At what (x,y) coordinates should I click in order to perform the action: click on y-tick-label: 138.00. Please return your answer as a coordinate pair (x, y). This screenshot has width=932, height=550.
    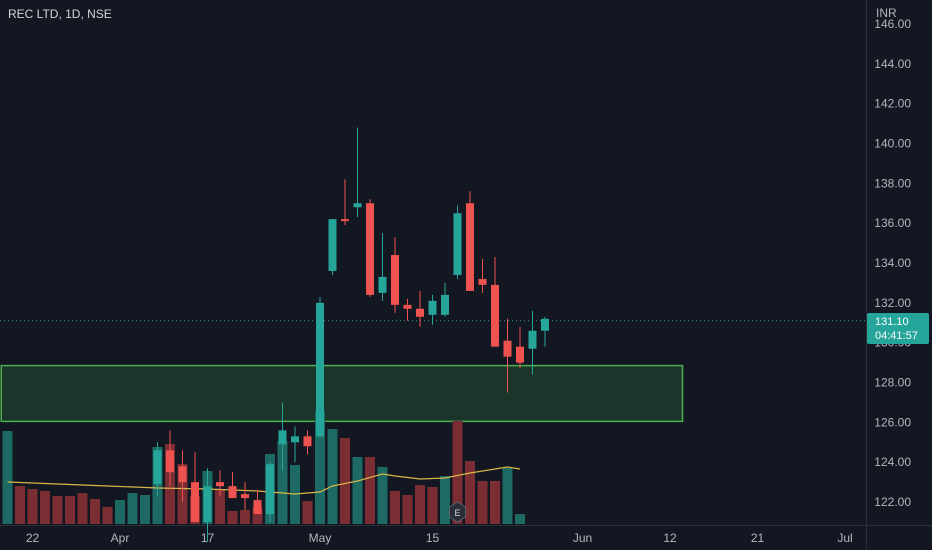
    Looking at the image, I should click on (892, 183).